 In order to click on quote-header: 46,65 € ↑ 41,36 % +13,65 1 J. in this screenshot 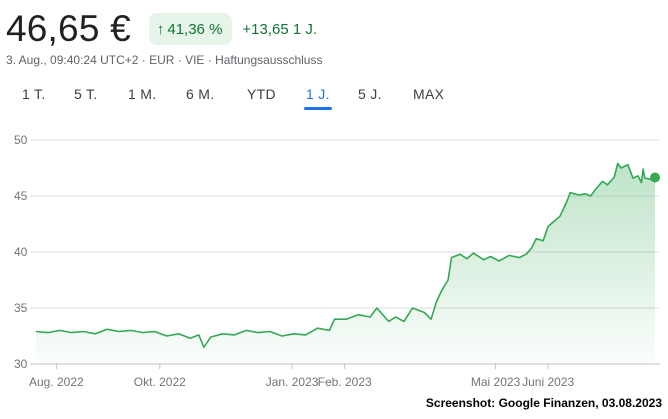, I will do `click(161, 29)`.